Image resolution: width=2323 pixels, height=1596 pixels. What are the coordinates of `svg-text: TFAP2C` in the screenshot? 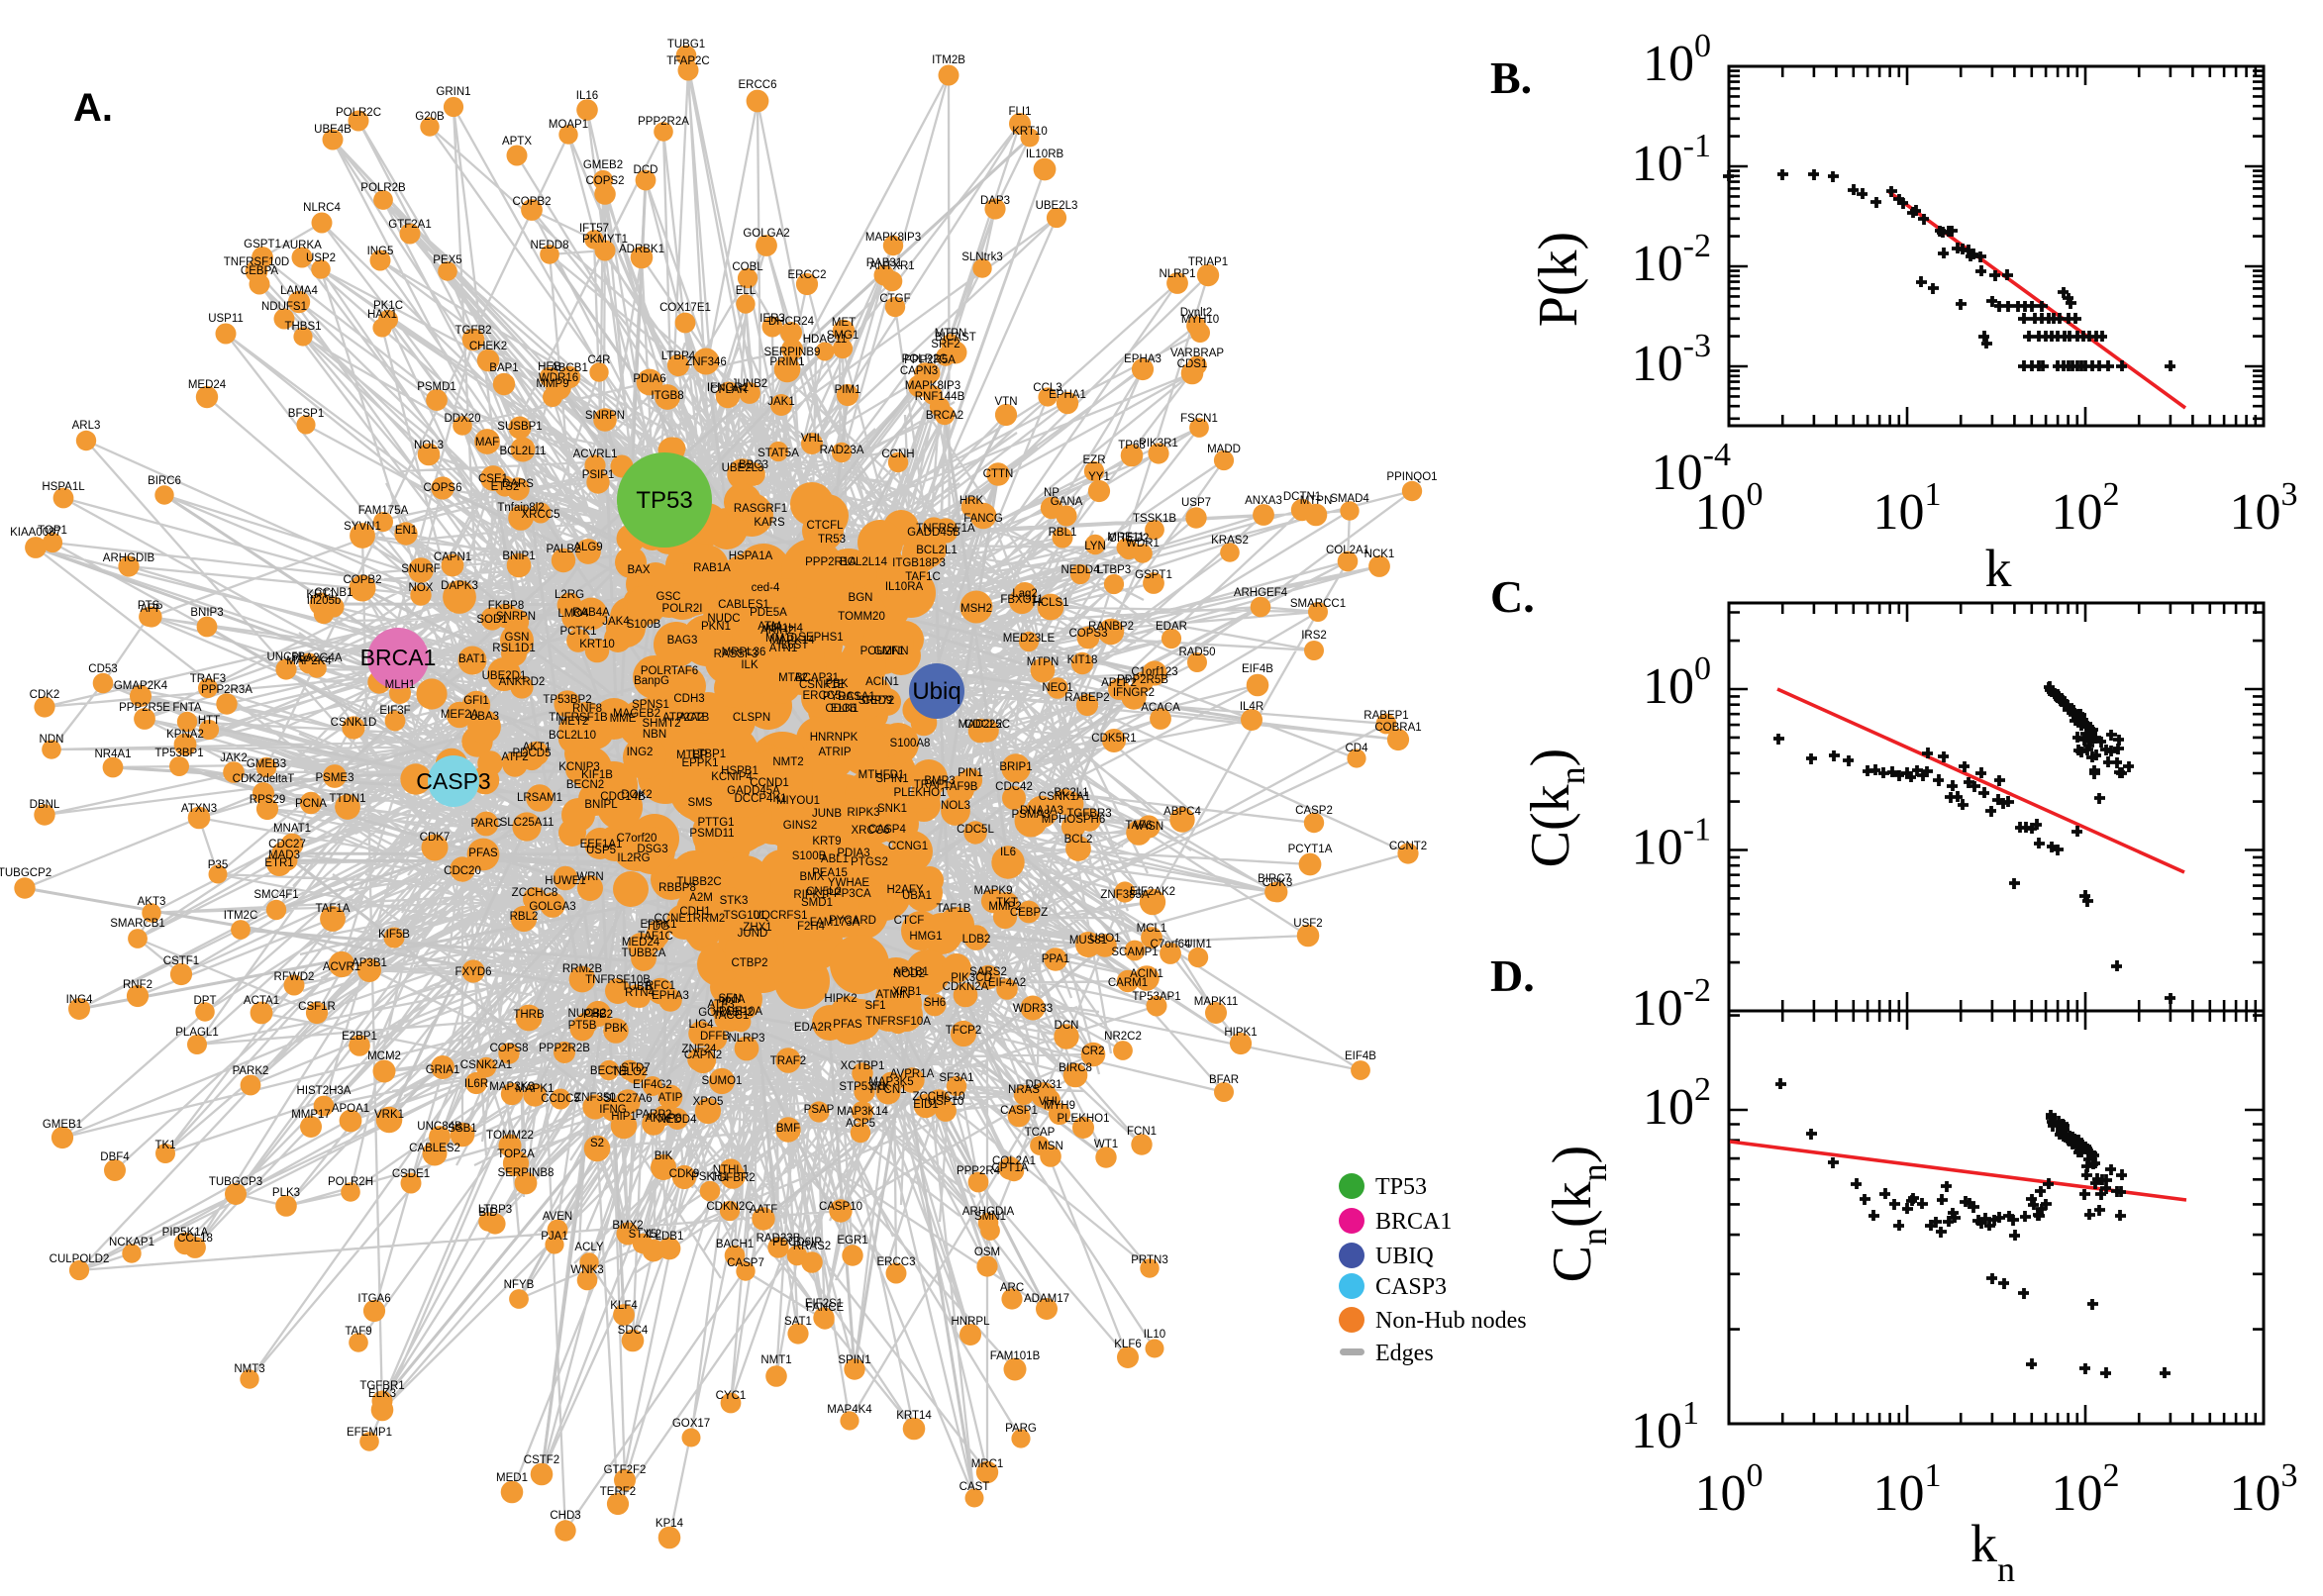 It's located at (687, 61).